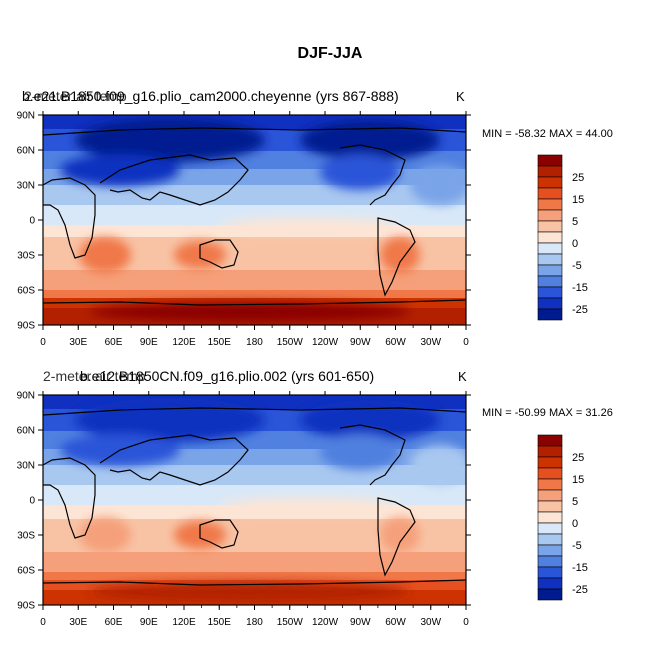 The width and height of the screenshot is (661, 665). I want to click on figure-title: DJF-JJA, so click(330, 53).